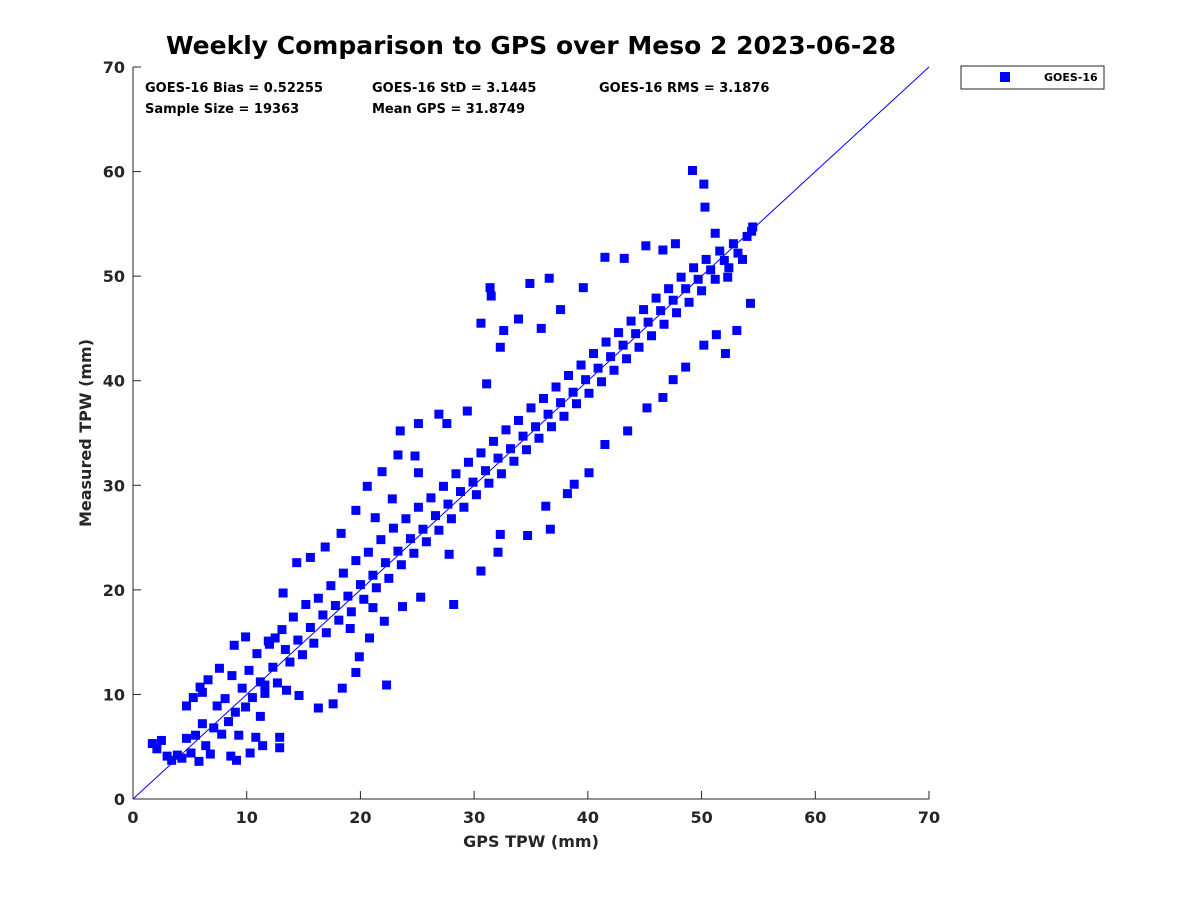 The image size is (1200, 900). I want to click on stat-rms: GOES-16 RMS = 3.1876, so click(684, 88).